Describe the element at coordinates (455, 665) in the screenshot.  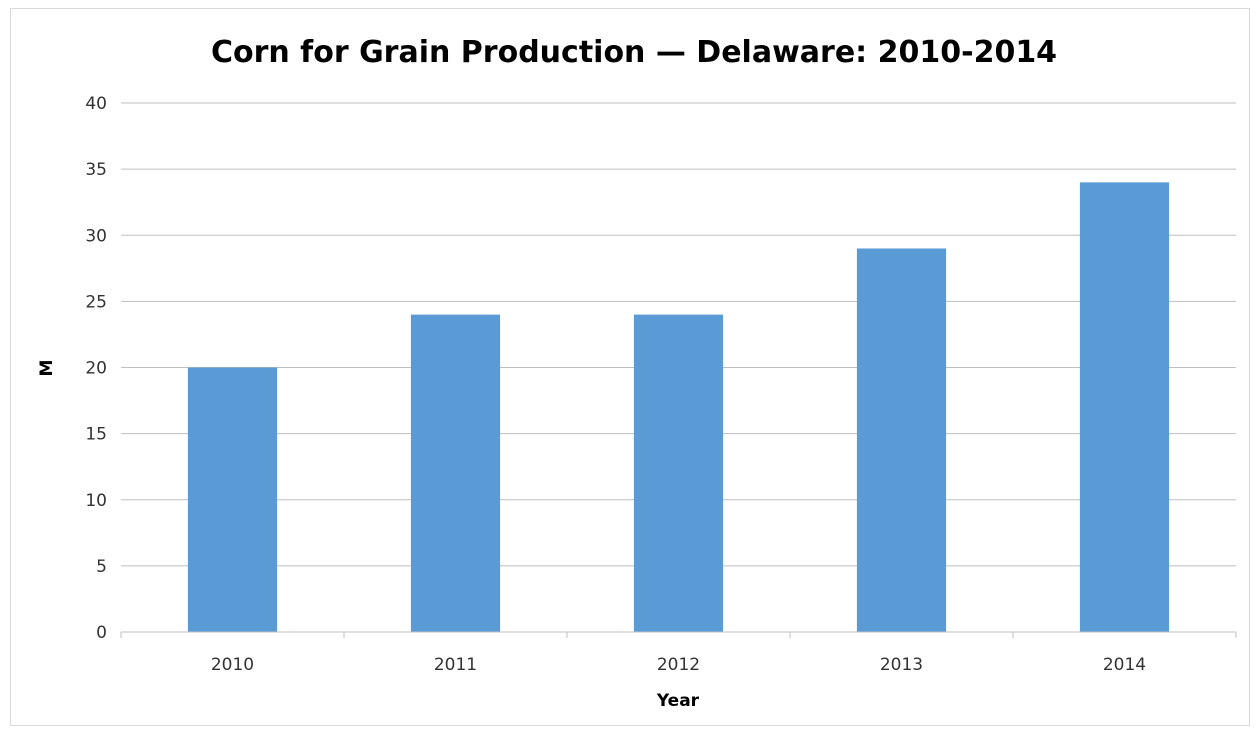
I see `x-tick-label: 2011` at that location.